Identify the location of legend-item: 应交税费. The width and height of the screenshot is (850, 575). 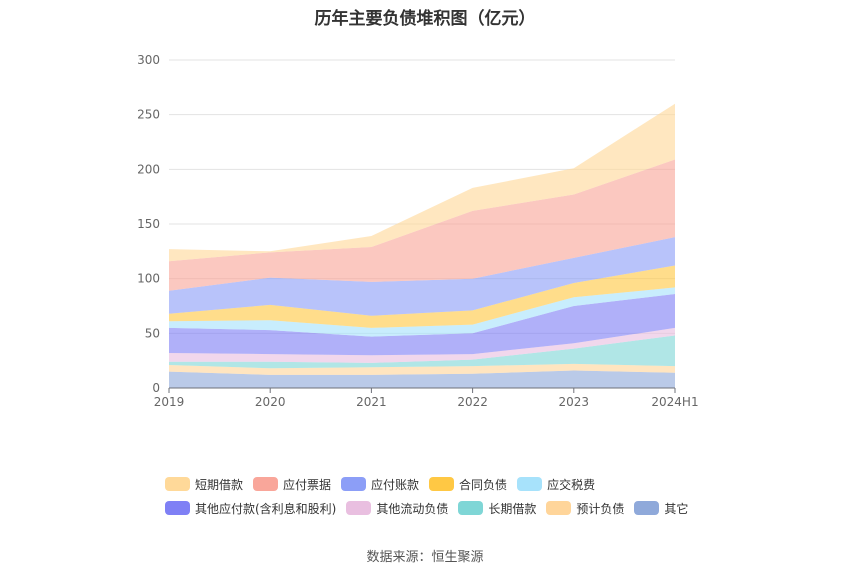
(556, 484).